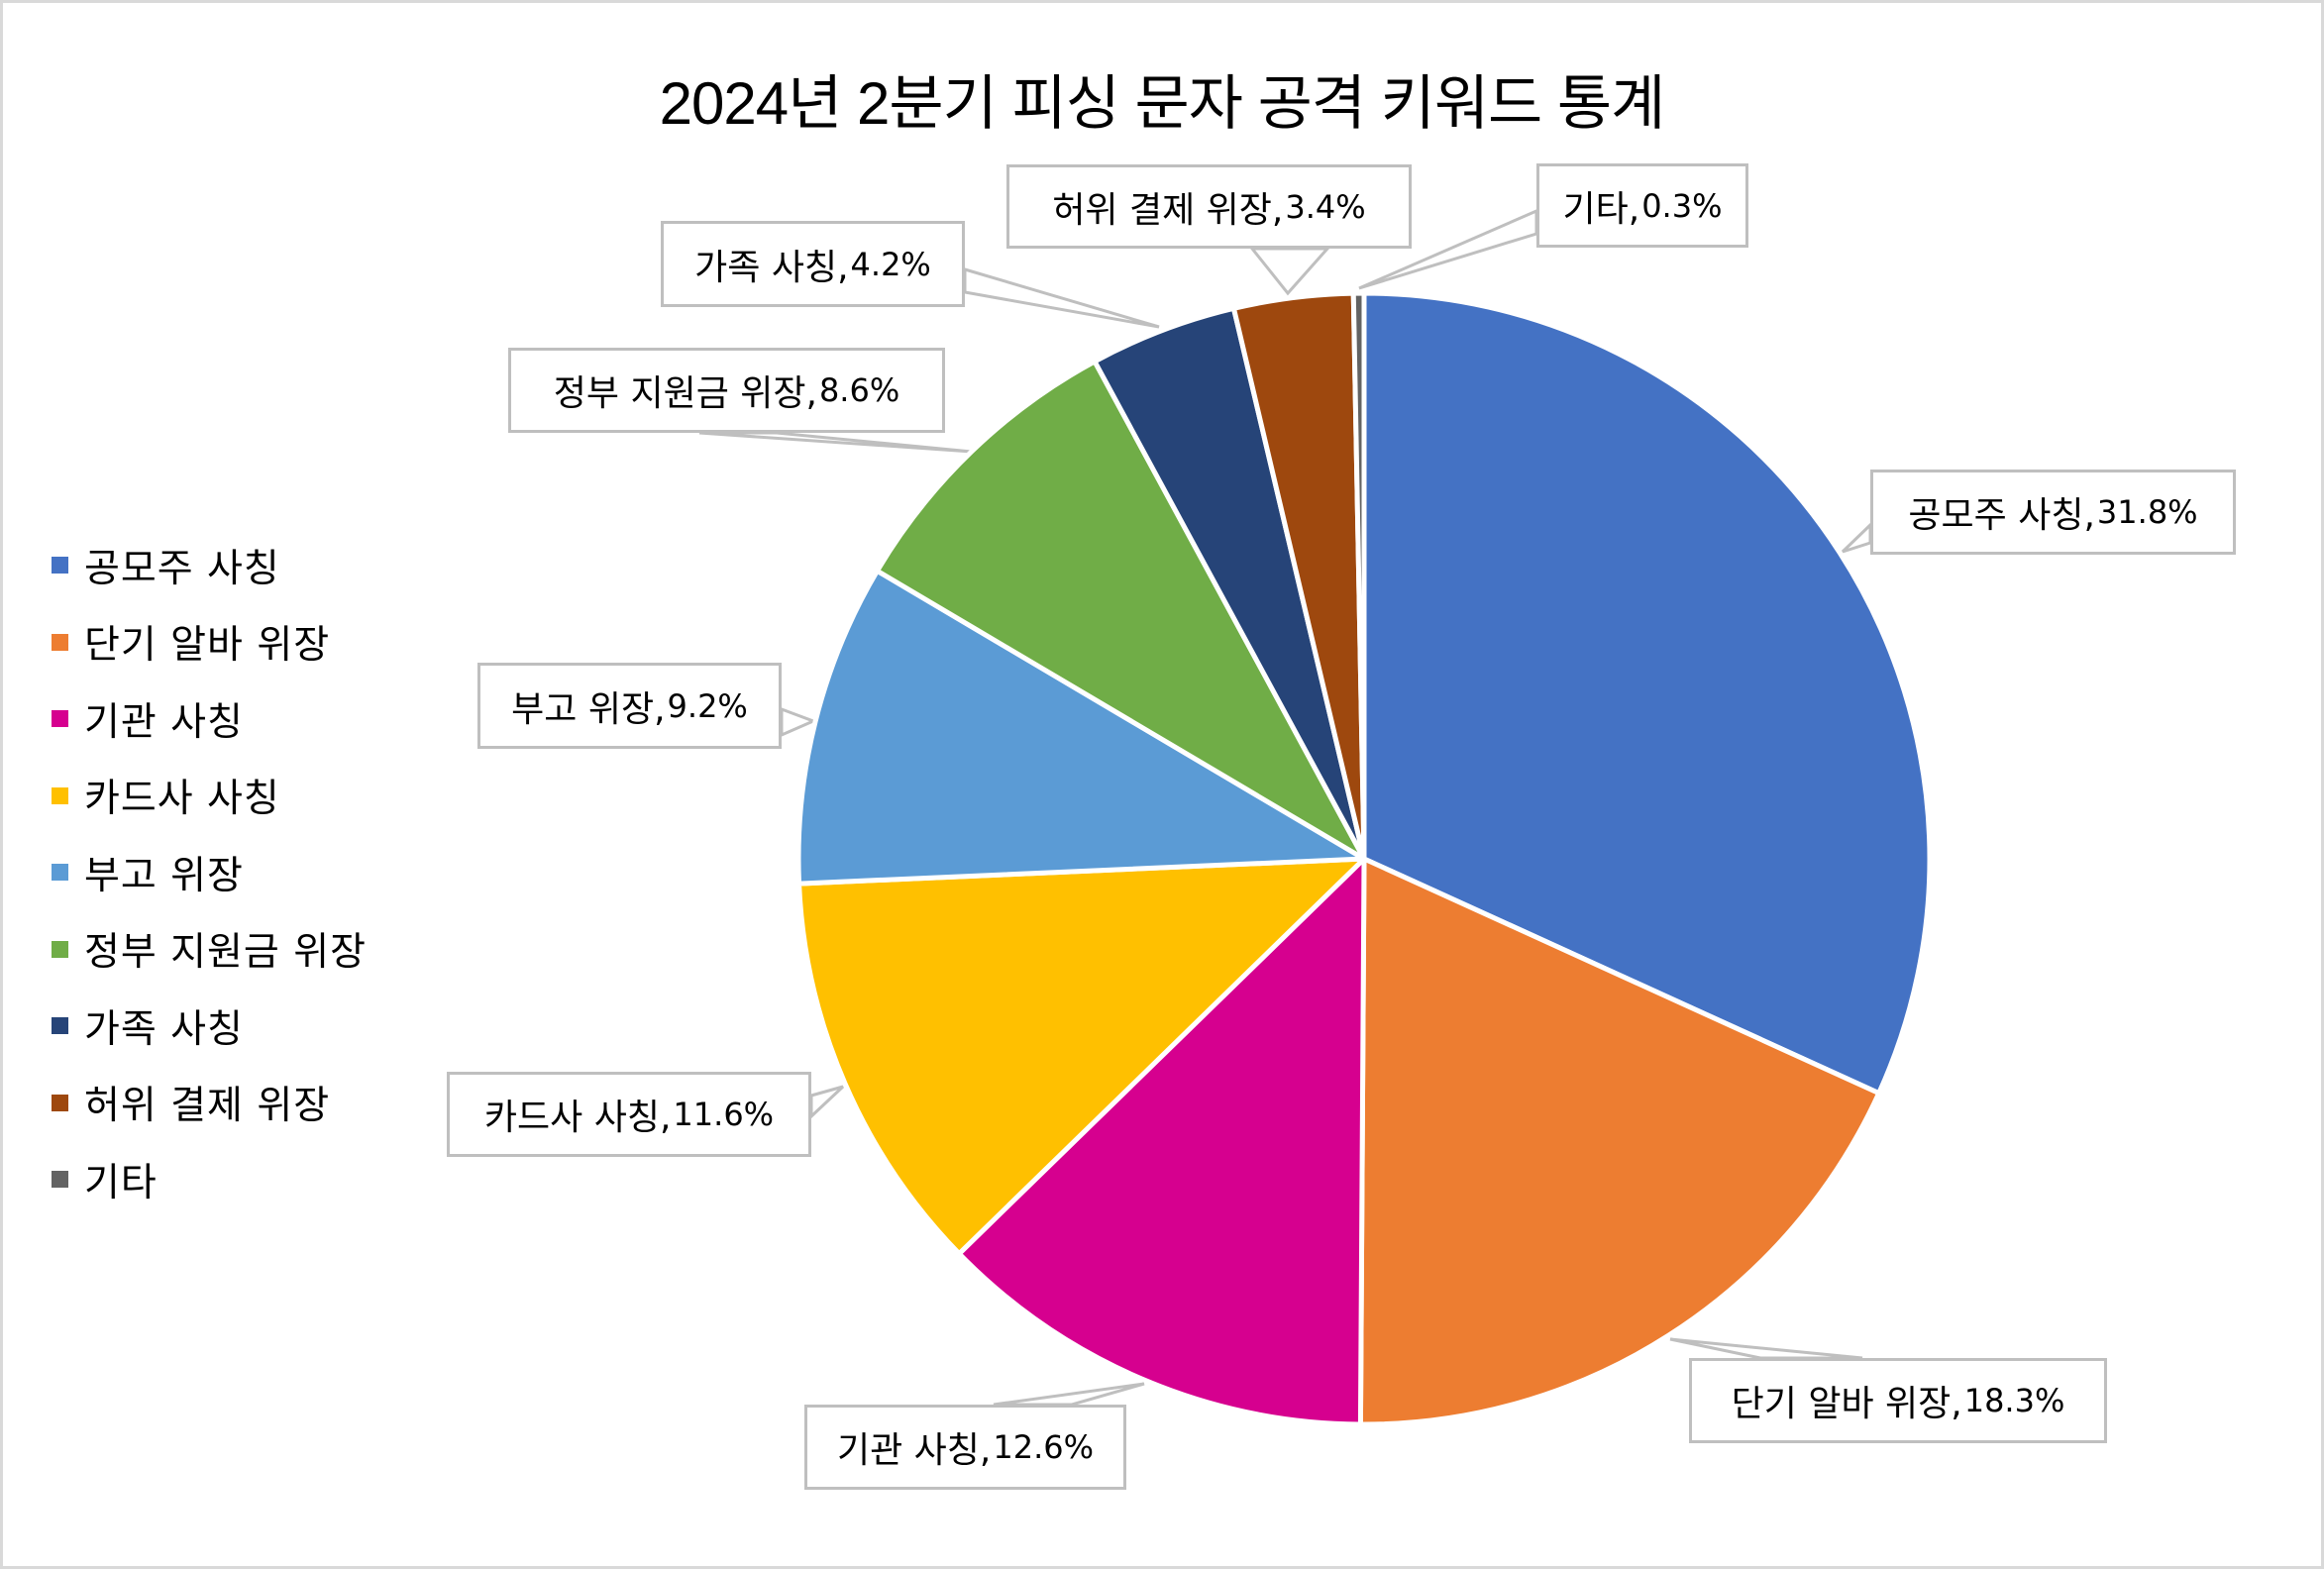  I want to click on data-label: 허위 결제 위장, 3.4%, so click(1209, 206).